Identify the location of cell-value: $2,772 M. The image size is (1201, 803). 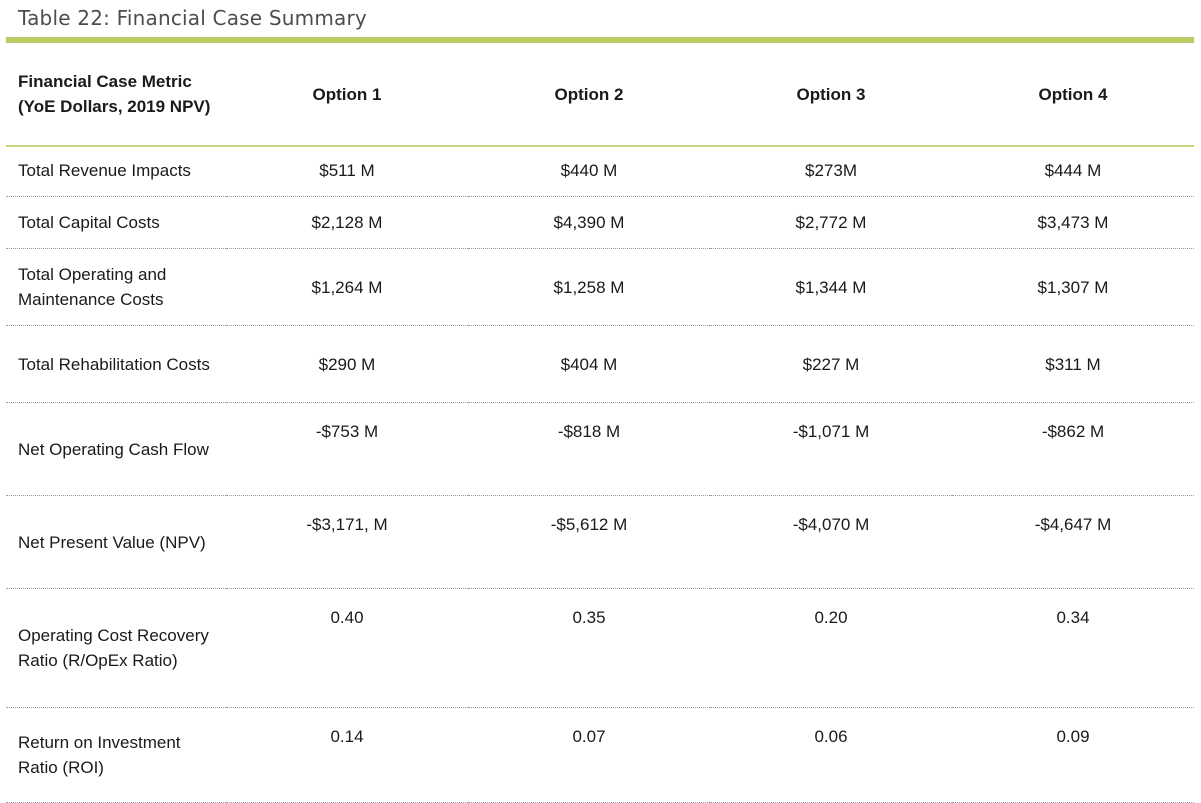
(831, 222).